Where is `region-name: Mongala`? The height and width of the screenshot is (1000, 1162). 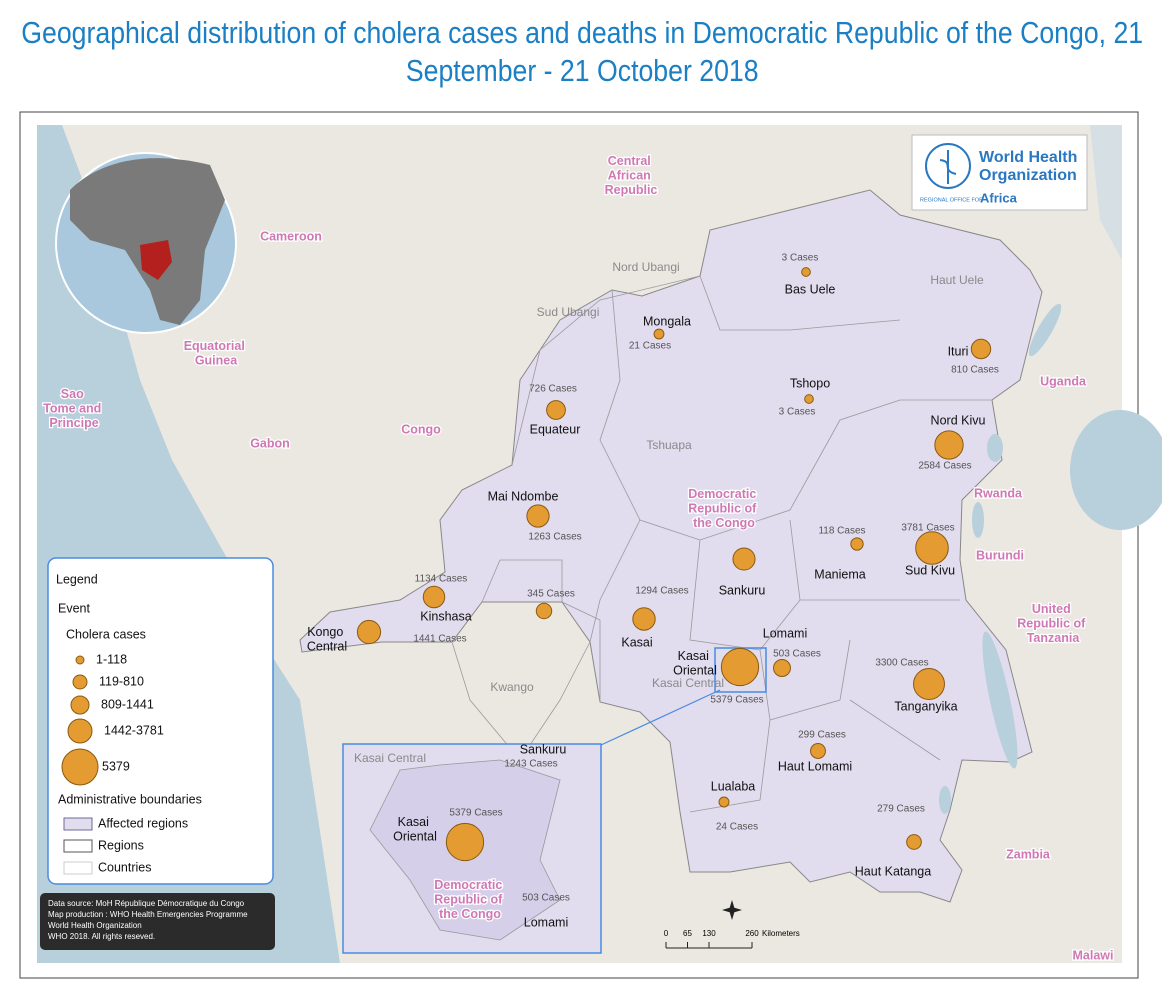
region-name: Mongala is located at coordinates (667, 321).